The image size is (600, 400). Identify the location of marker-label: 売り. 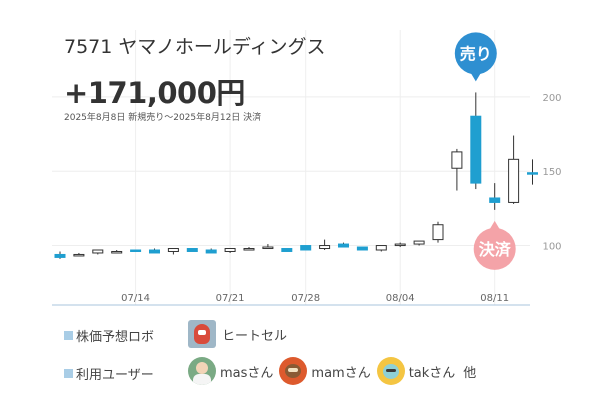
(476, 53).